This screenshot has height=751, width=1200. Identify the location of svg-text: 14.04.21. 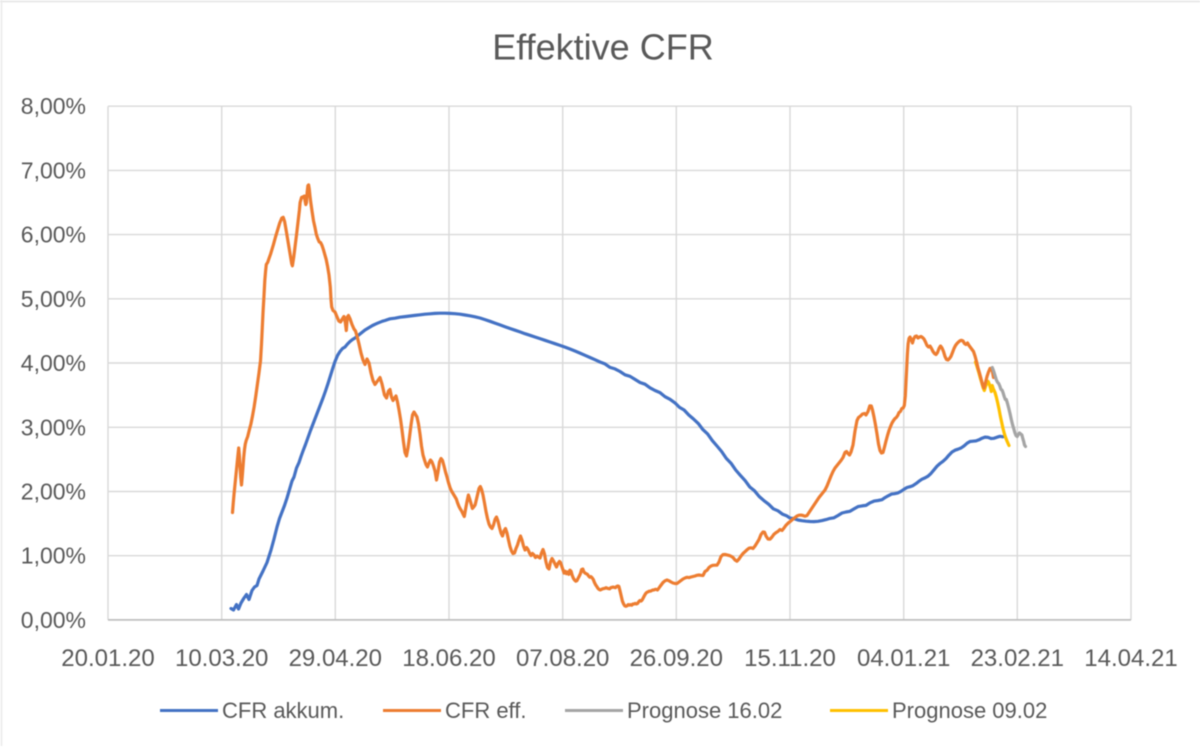
(1130, 658).